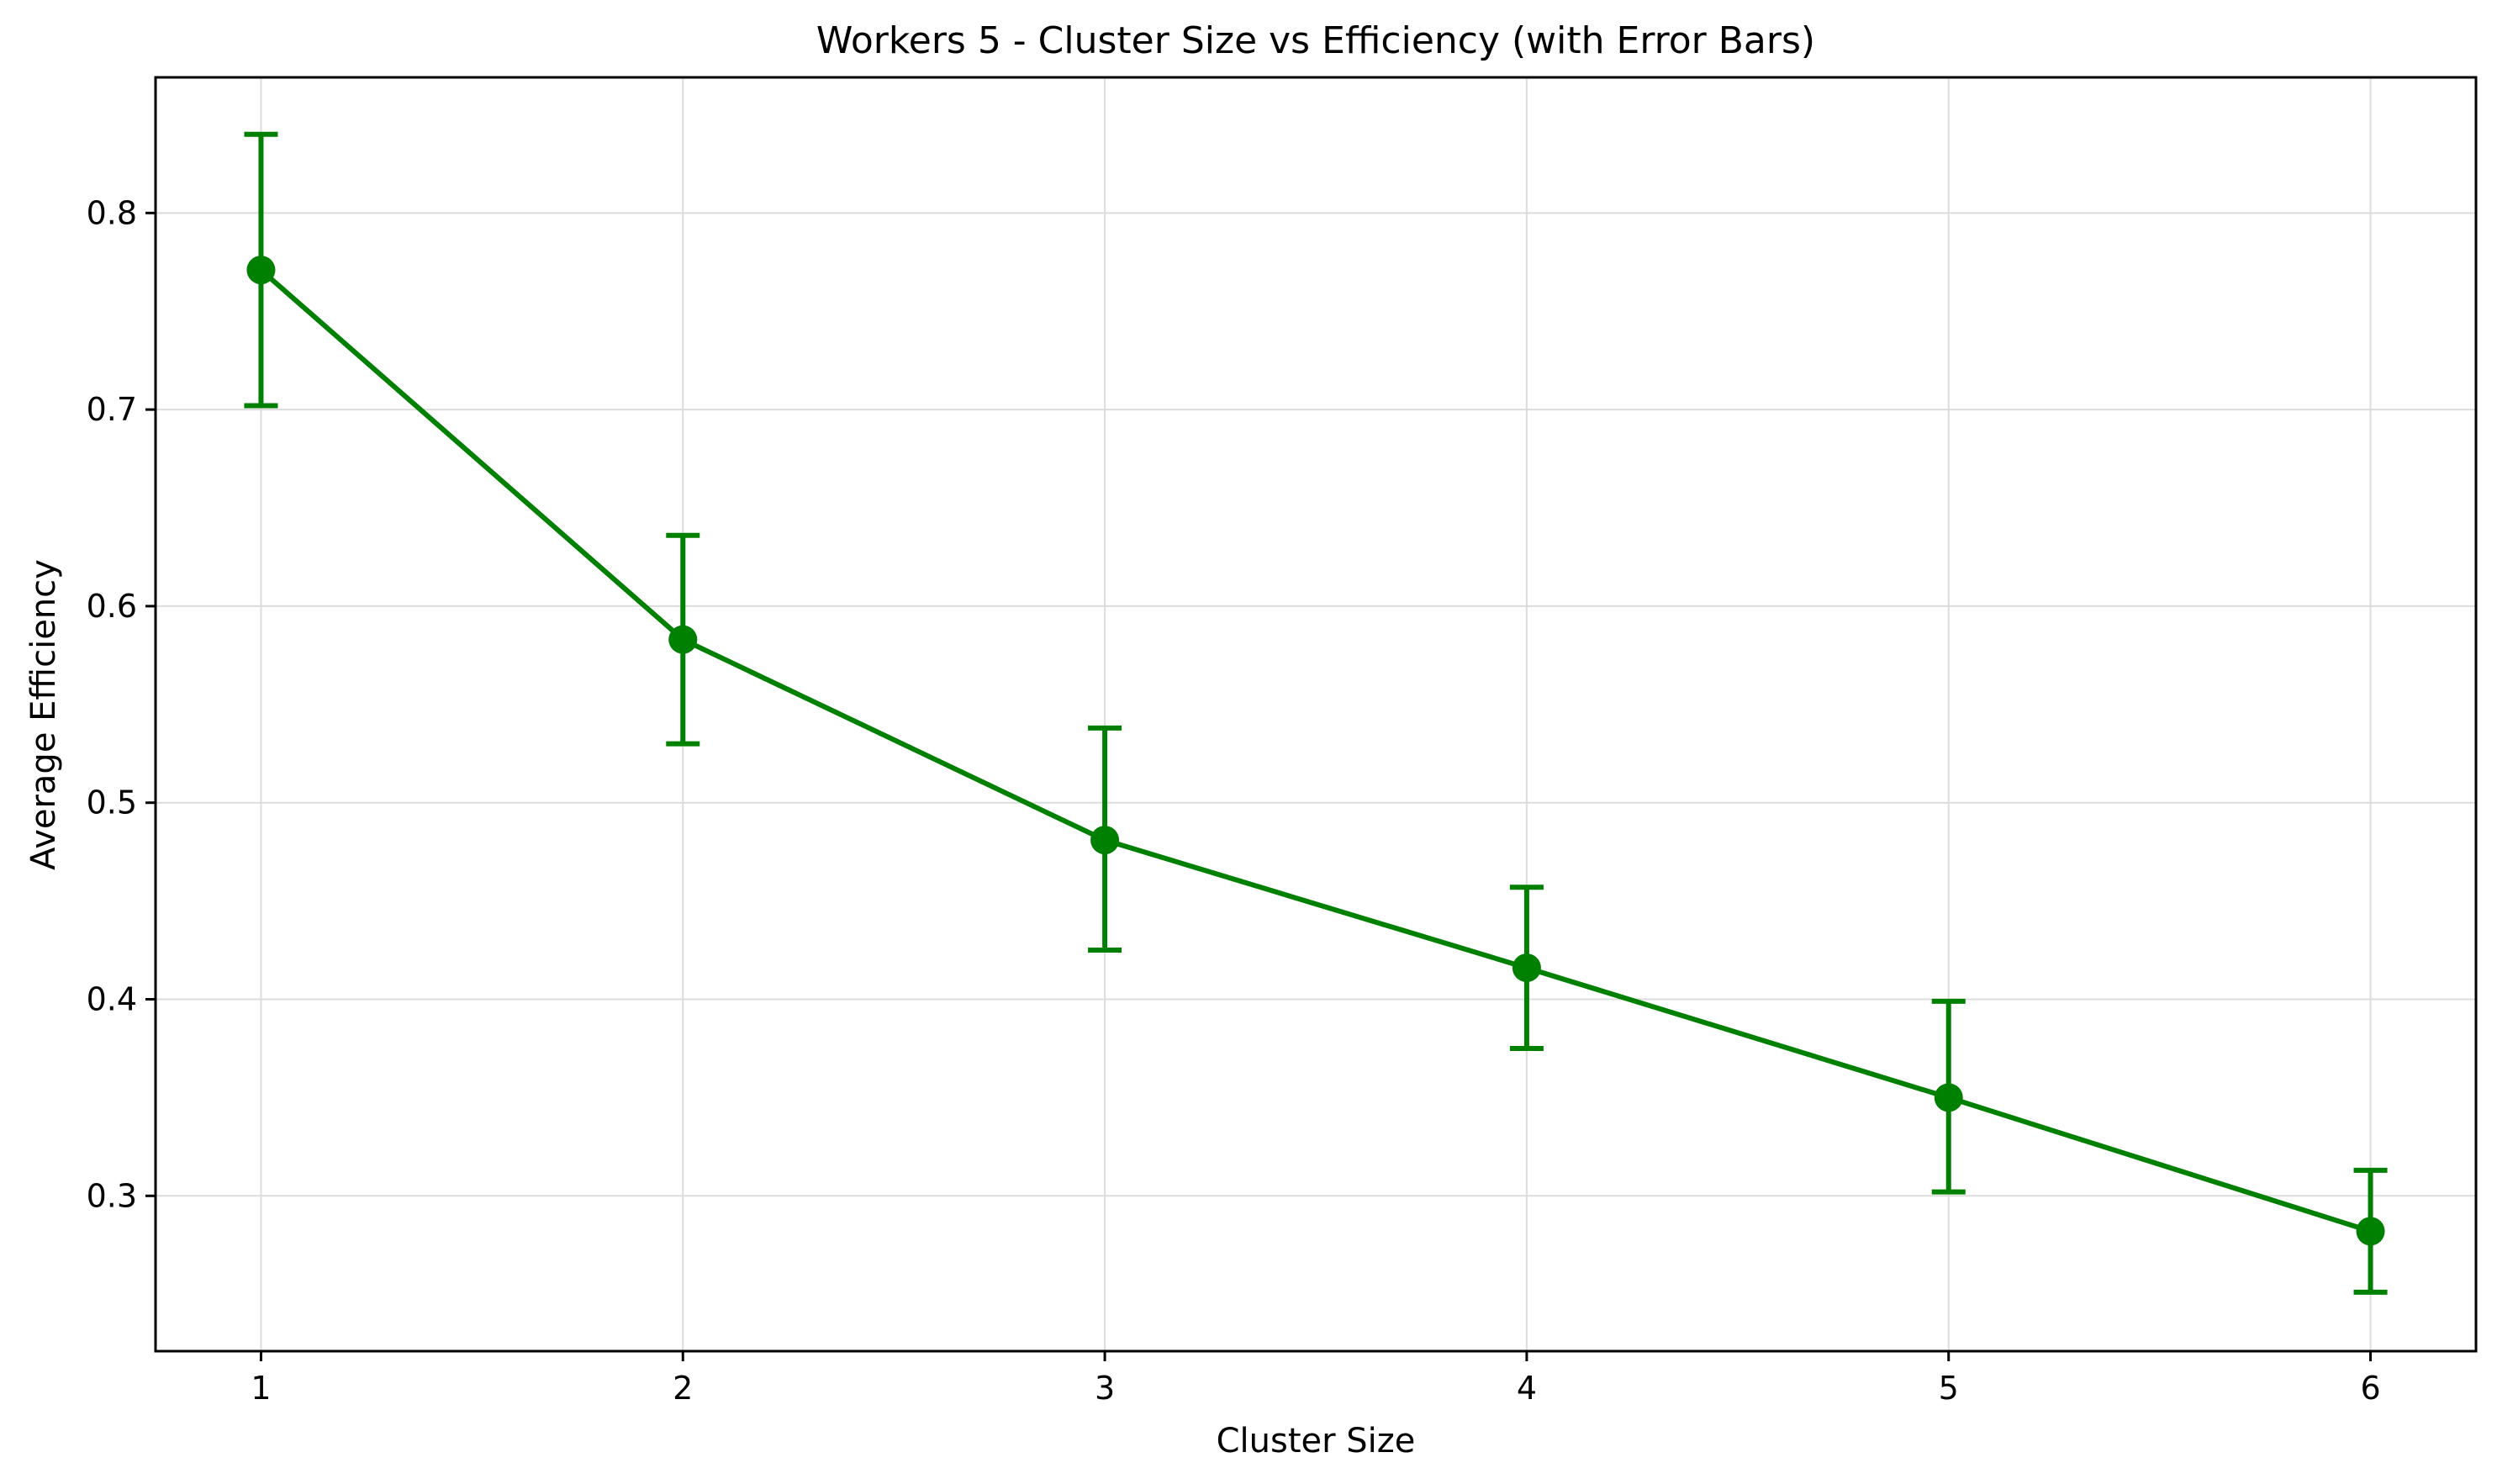 The height and width of the screenshot is (1484, 2497). Describe the element at coordinates (1949, 1388) in the screenshot. I see `x-tick-label: 5` at that location.